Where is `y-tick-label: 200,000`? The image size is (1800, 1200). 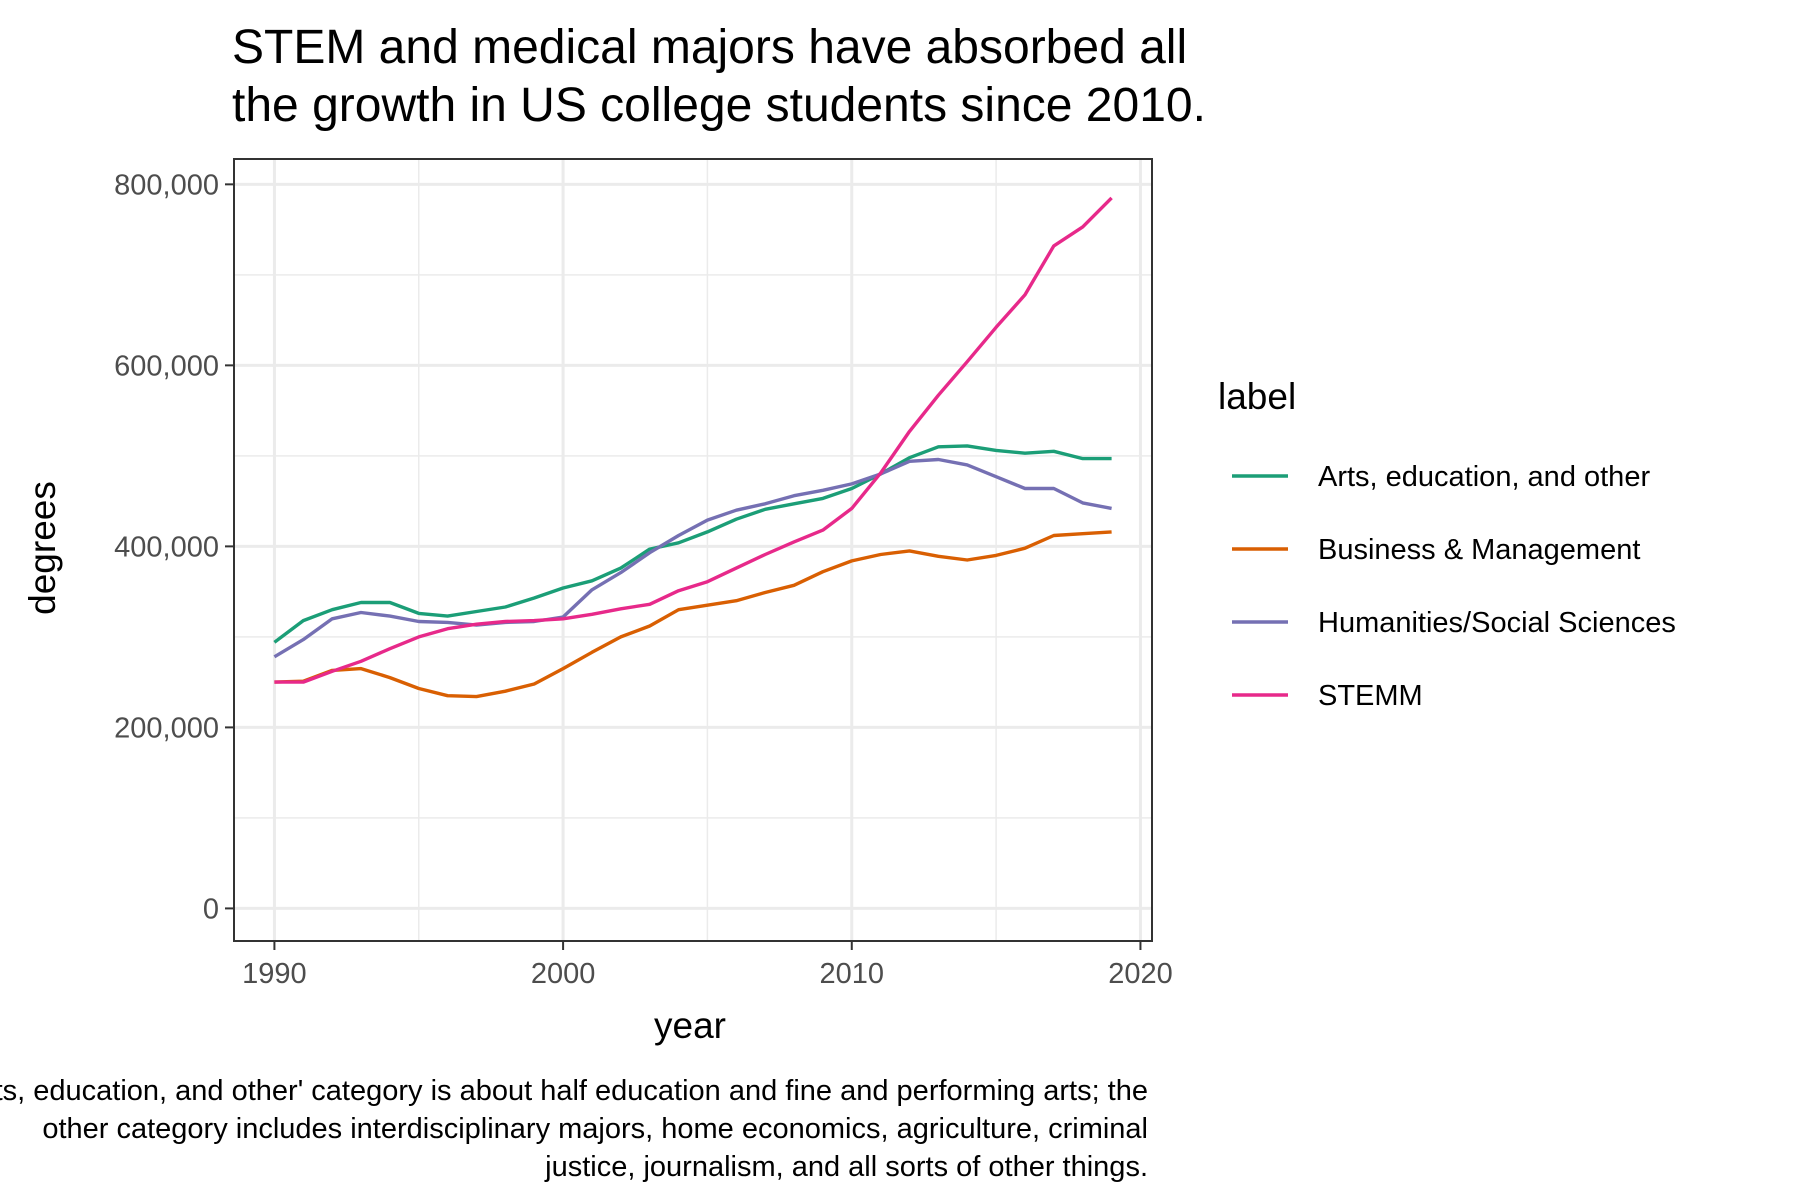
y-tick-label: 200,000 is located at coordinates (166, 728).